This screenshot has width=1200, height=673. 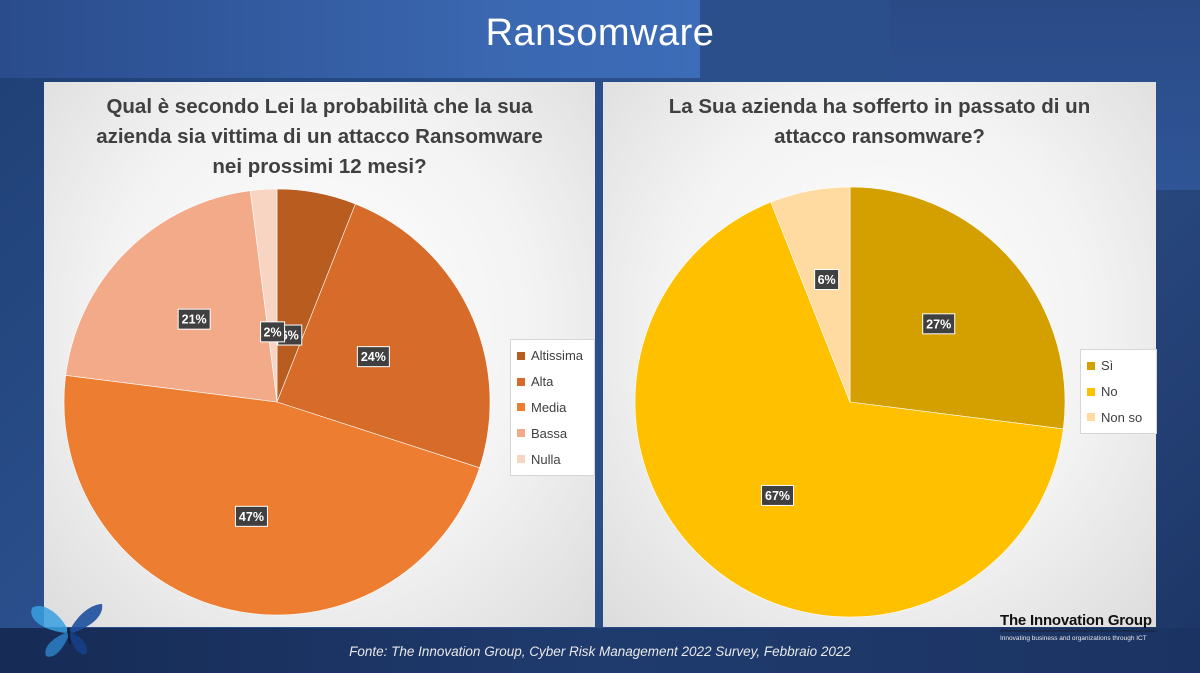 I want to click on legend-label: No, so click(x=1109, y=392).